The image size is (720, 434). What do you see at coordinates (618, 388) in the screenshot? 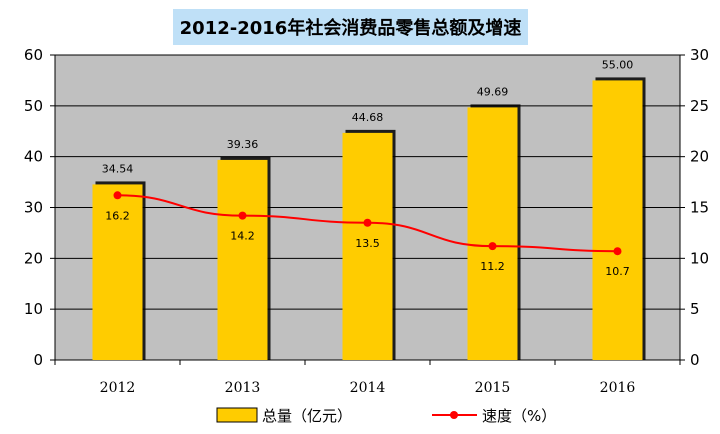
I see `x-tick-label: 2016` at bounding box center [618, 388].